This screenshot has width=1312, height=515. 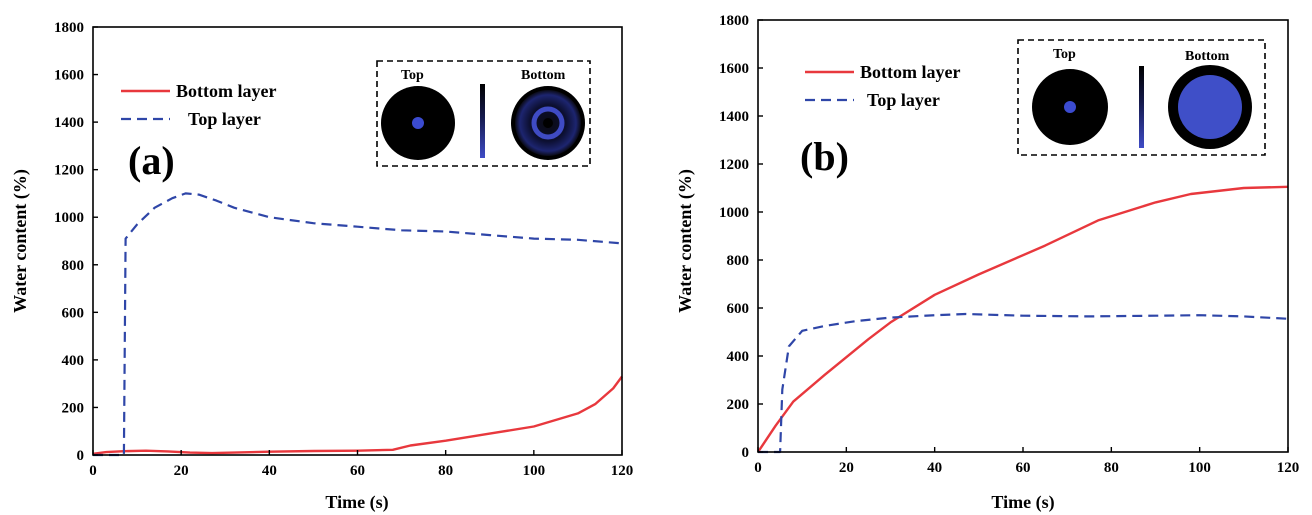 What do you see at coordinates (543, 75) in the screenshot?
I see `inset-label-bottom-a: Bottom` at bounding box center [543, 75].